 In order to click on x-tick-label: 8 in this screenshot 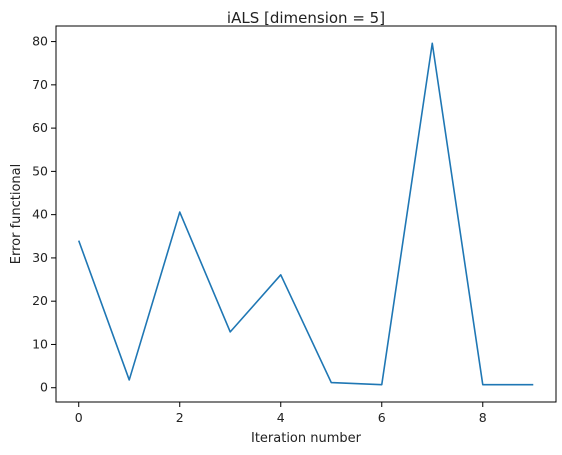, I will do `click(483, 417)`.